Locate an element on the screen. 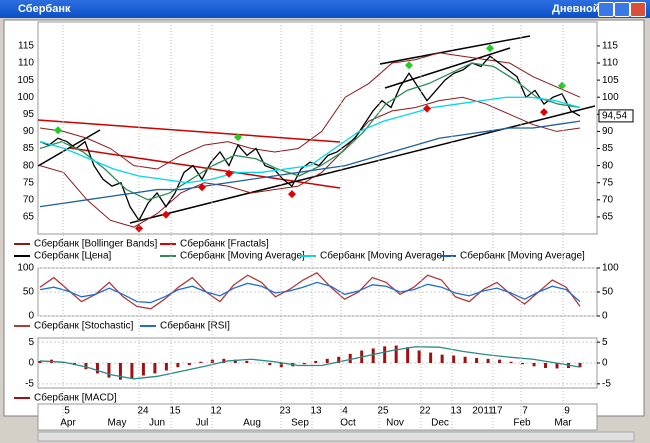  legend-label: Сбербанк [Stochastic] is located at coordinates (84, 326).